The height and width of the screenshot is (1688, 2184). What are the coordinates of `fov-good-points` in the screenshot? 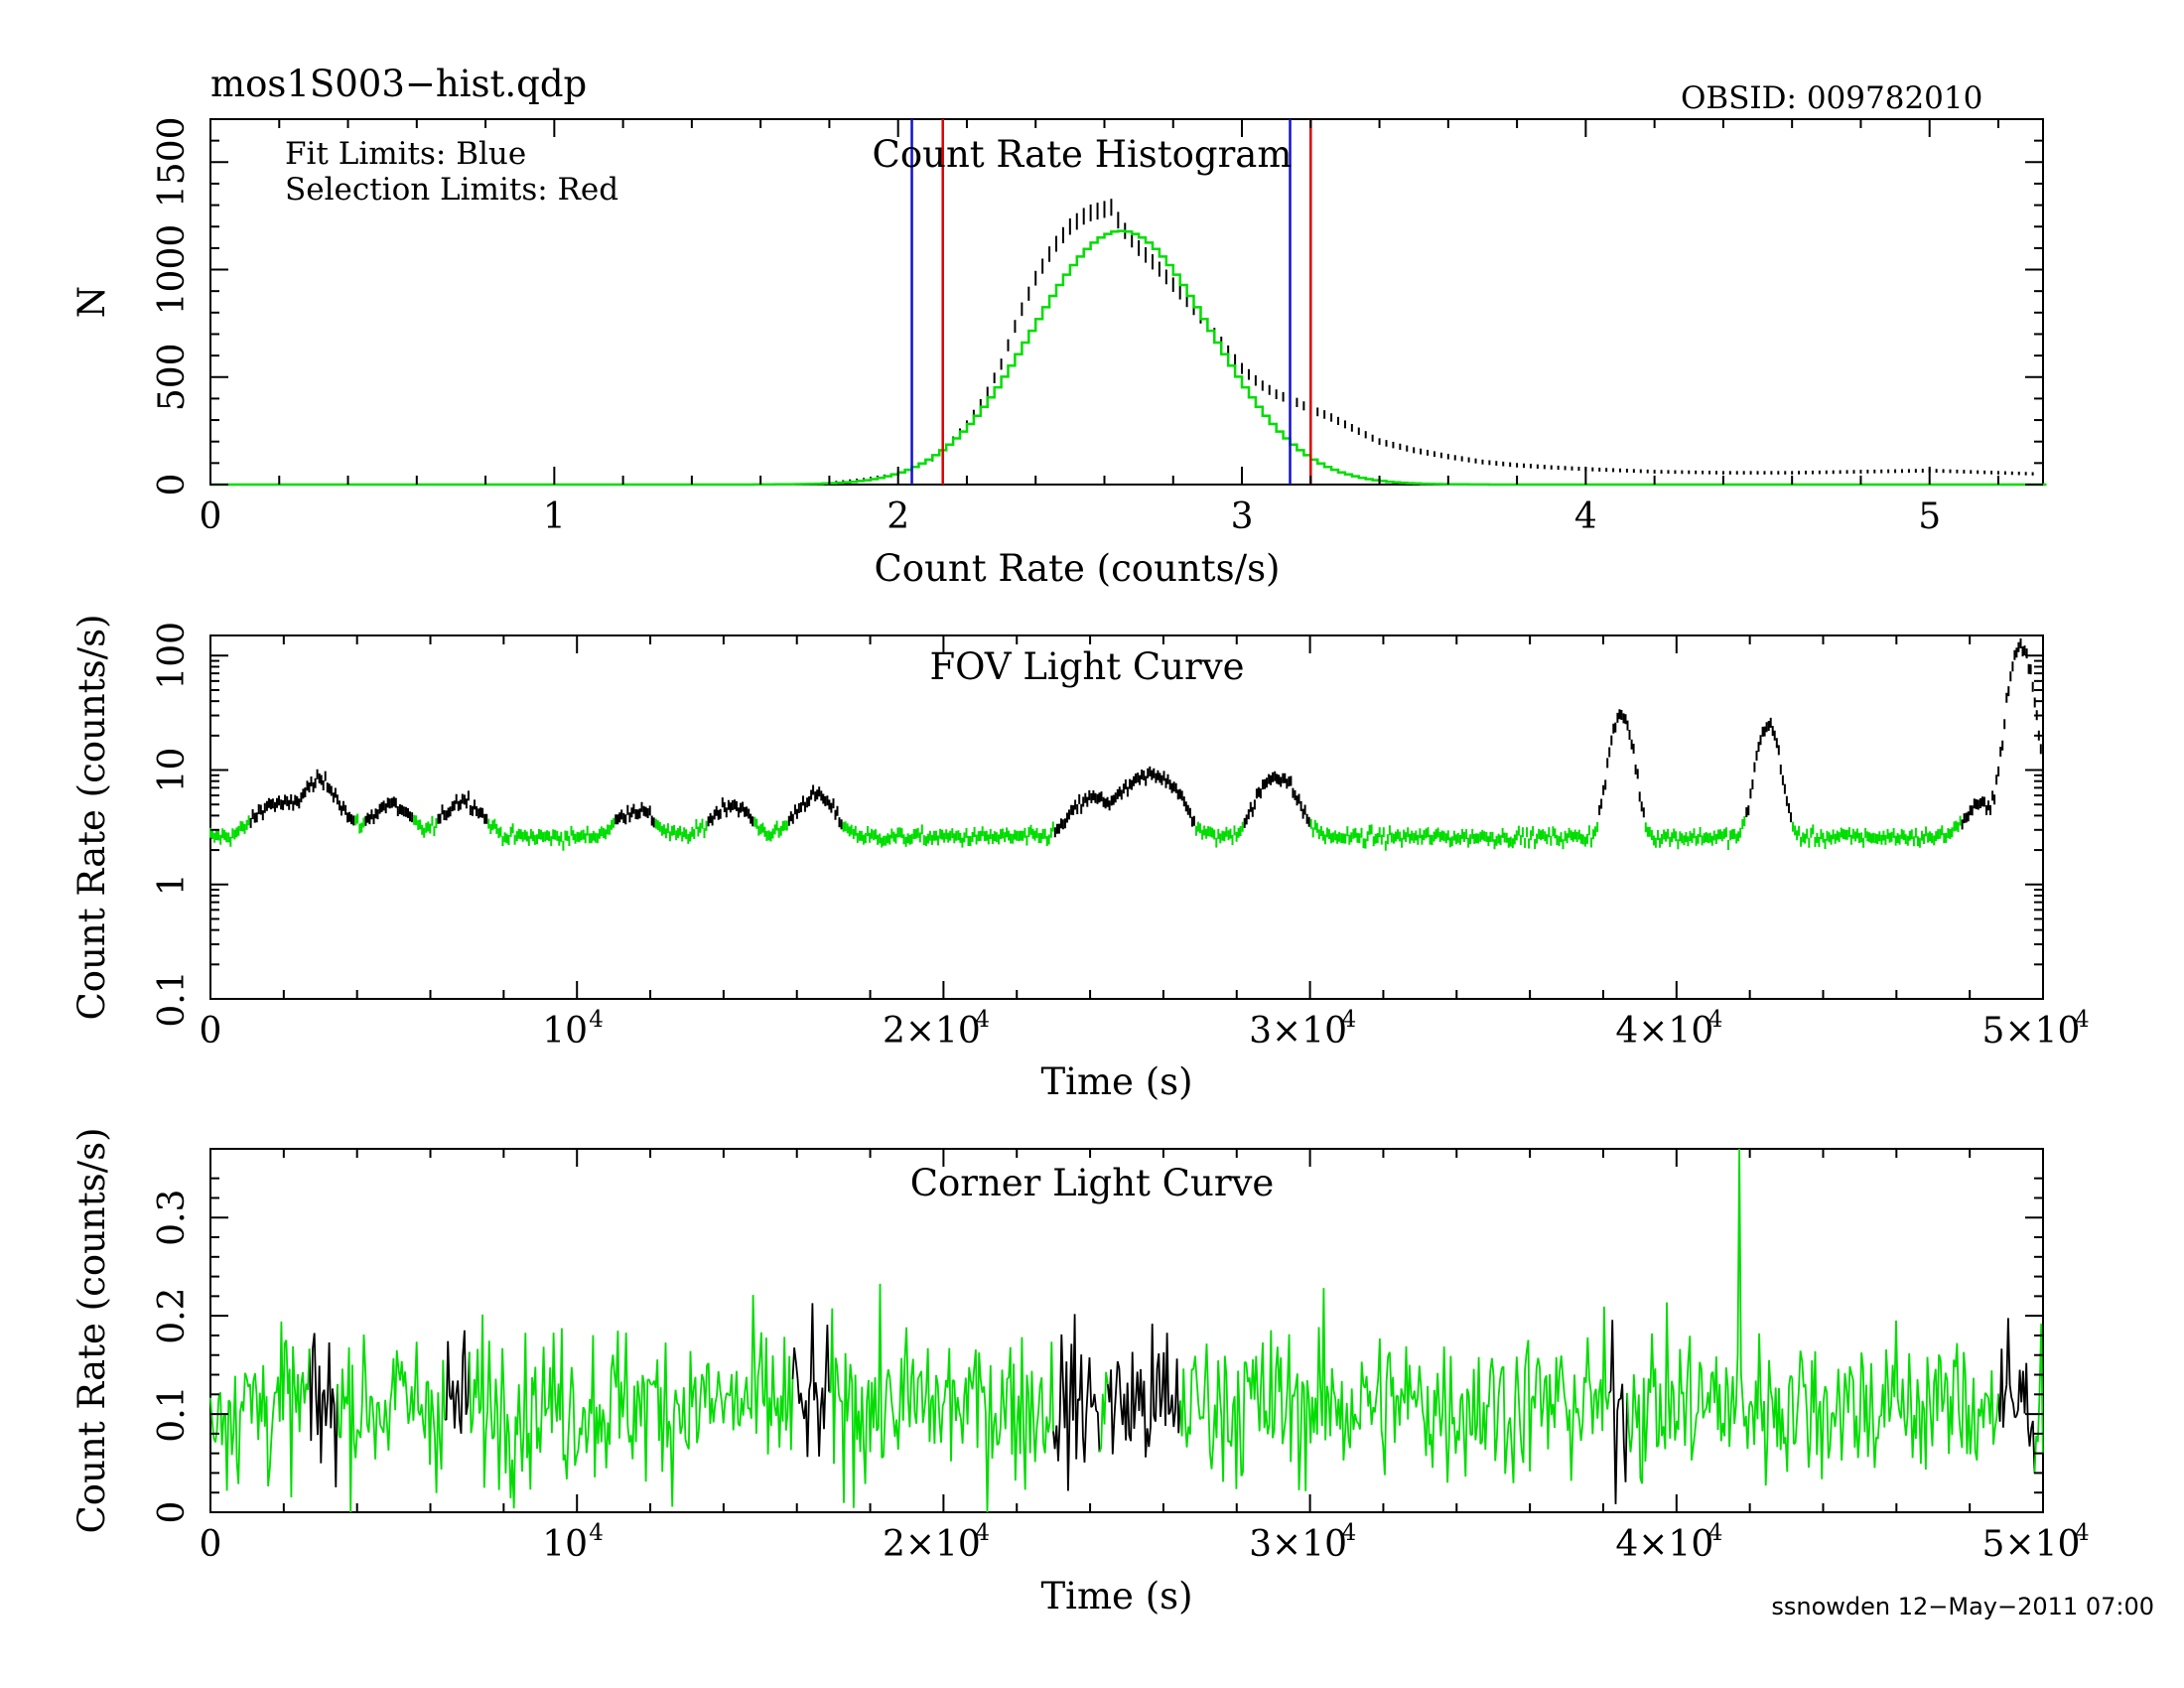 It's located at (1085, 832).